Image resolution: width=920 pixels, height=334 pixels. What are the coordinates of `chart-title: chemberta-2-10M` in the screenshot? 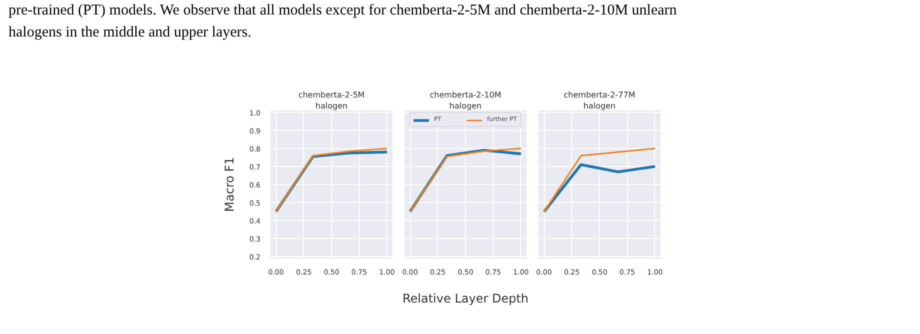 It's located at (466, 95).